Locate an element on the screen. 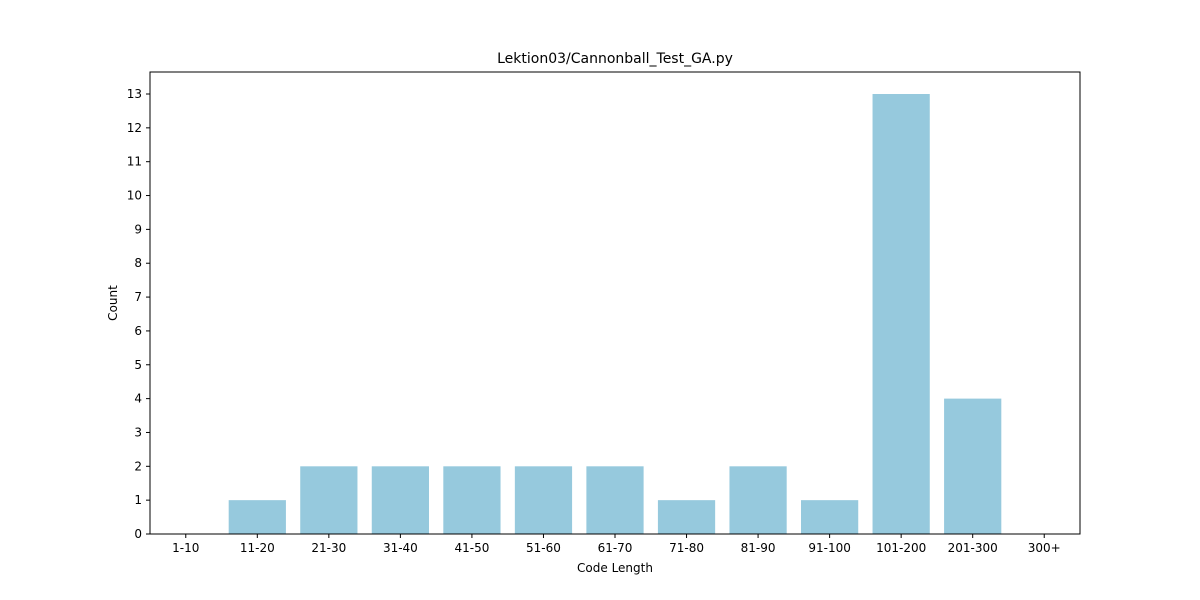 The height and width of the screenshot is (600, 1200). x-tick-label: 31-40 is located at coordinates (400, 548).